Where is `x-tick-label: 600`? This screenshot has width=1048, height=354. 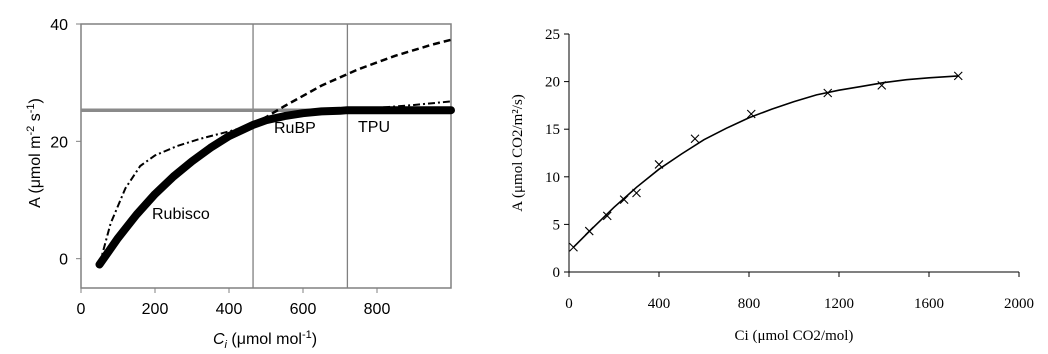
x-tick-label: 600 is located at coordinates (303, 309).